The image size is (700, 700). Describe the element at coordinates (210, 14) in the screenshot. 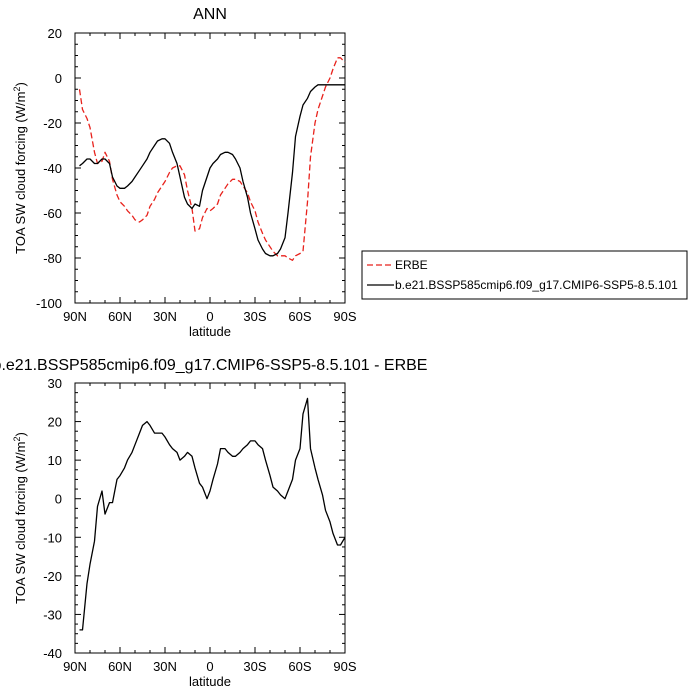

I see `chart-title: ANN` at that location.